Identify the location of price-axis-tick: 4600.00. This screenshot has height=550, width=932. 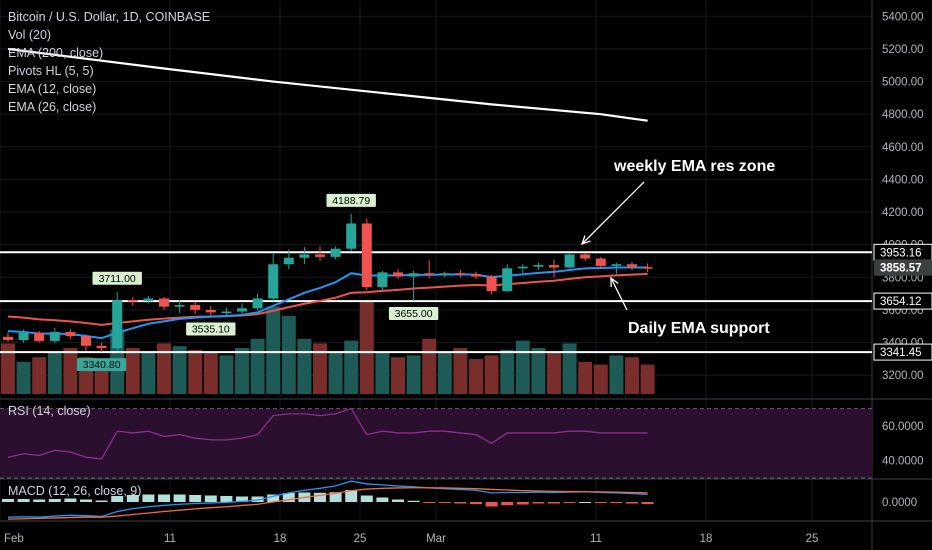
(903, 148).